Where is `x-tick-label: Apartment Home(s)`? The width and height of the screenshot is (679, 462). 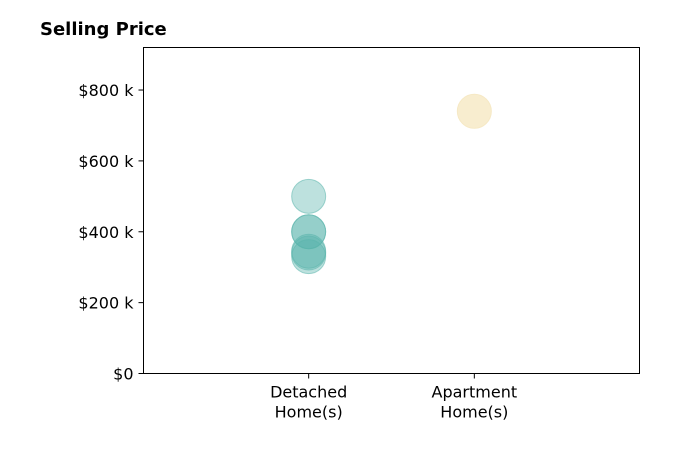
x-tick-label: Apartment Home(s) is located at coordinates (475, 402).